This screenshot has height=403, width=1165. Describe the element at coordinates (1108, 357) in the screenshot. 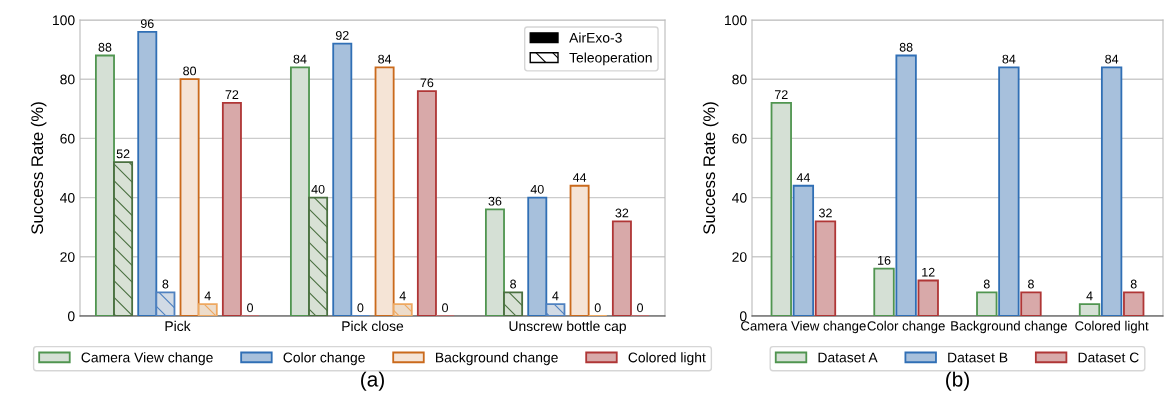

I see `legend-label: Dataset C` at that location.